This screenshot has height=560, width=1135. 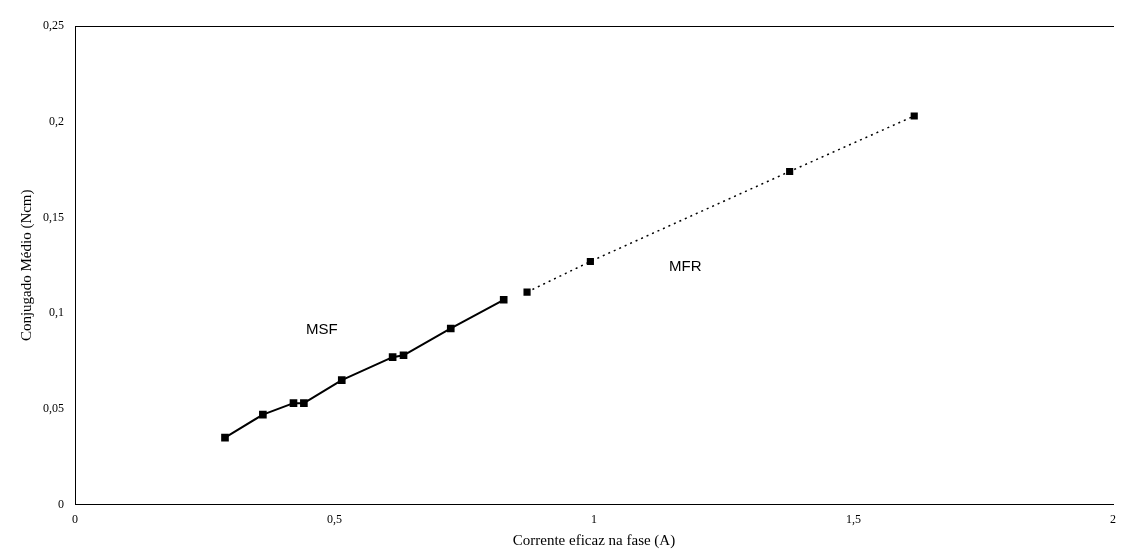 I want to click on y-axis-title: Conjugado Médio (Ncm), so click(x=26, y=265).